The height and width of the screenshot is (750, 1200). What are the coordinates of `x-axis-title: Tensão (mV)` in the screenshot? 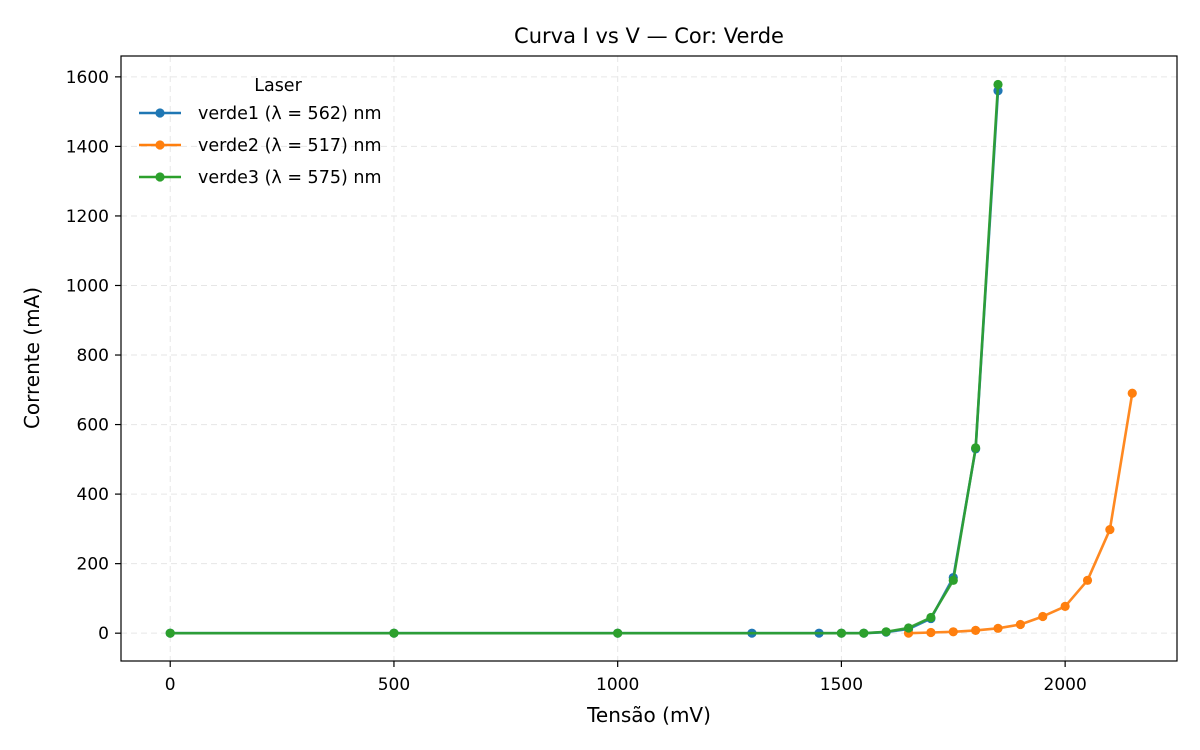 It's located at (648, 715).